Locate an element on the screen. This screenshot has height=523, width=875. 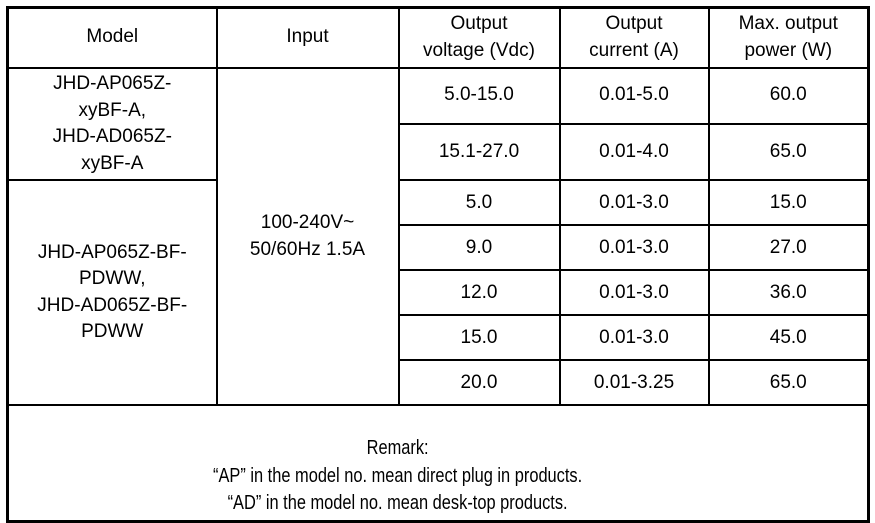
header-output-voltage: Output voltage (Vdc) is located at coordinates (479, 37).